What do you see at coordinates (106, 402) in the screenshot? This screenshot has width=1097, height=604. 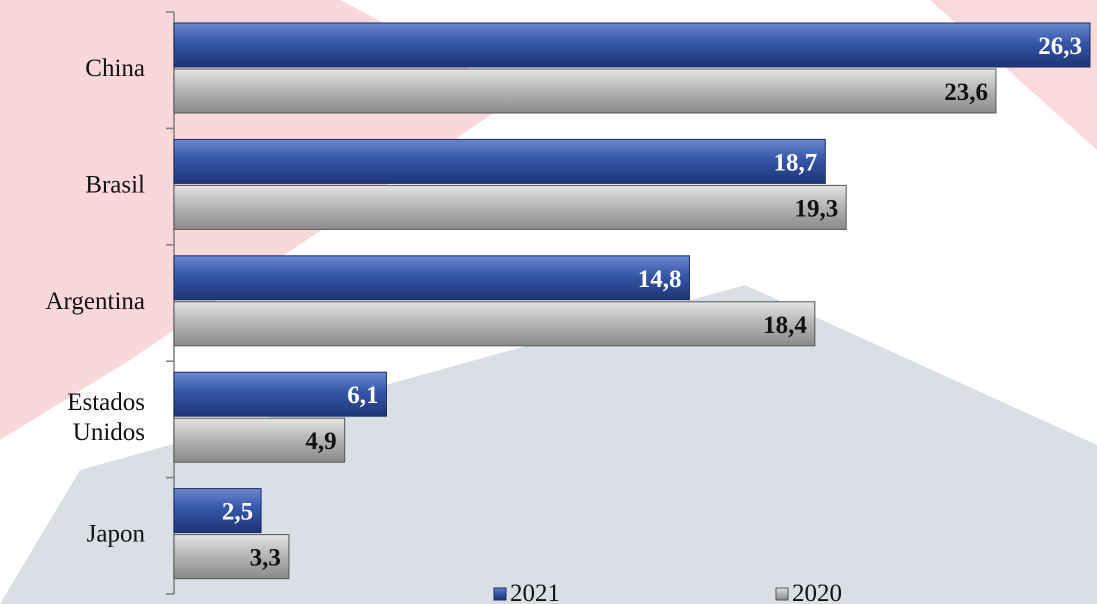 I see `category-label-estados-unidos: Estados` at bounding box center [106, 402].